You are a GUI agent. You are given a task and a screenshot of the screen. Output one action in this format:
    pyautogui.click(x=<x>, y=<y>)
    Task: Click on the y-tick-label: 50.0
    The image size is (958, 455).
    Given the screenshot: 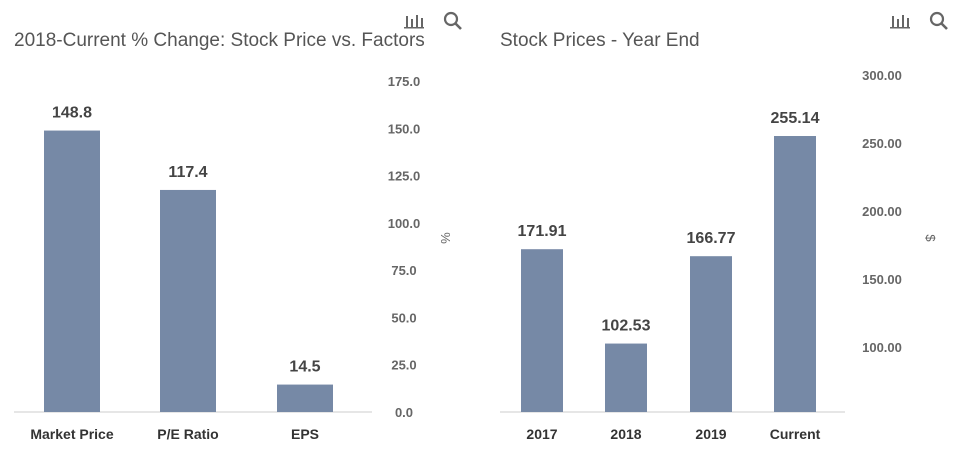 What is the action you would take?
    pyautogui.click(x=403, y=317)
    